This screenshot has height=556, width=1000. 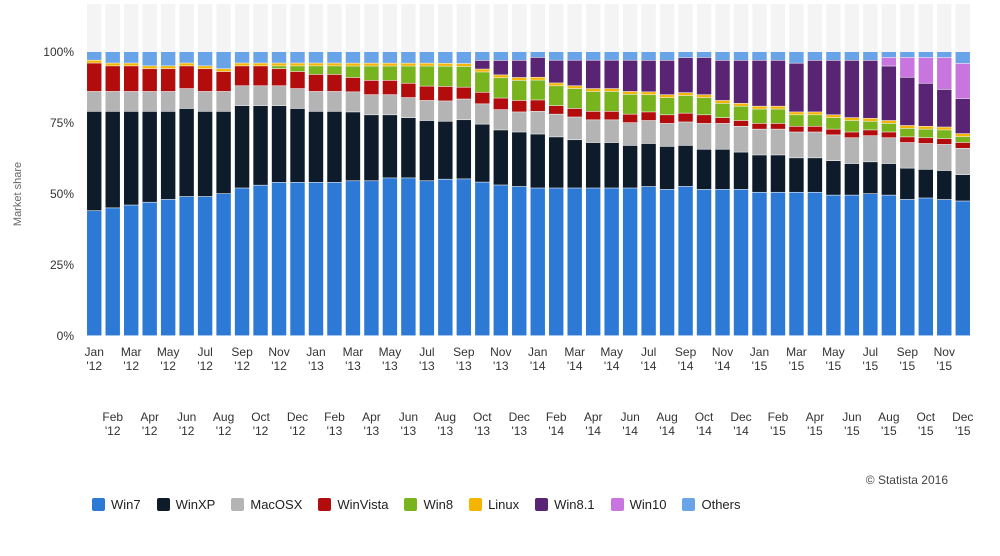 I want to click on legend-item: WinVista, so click(x=353, y=504).